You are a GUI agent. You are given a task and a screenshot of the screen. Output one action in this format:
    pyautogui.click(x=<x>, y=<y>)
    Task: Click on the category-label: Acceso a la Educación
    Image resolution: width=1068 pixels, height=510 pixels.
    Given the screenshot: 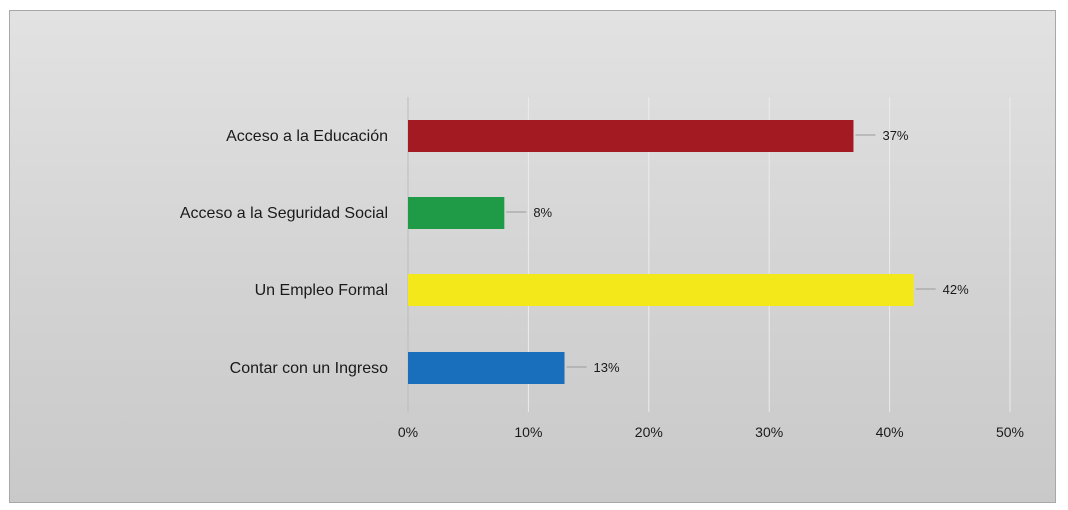 What is the action you would take?
    pyautogui.click(x=307, y=136)
    